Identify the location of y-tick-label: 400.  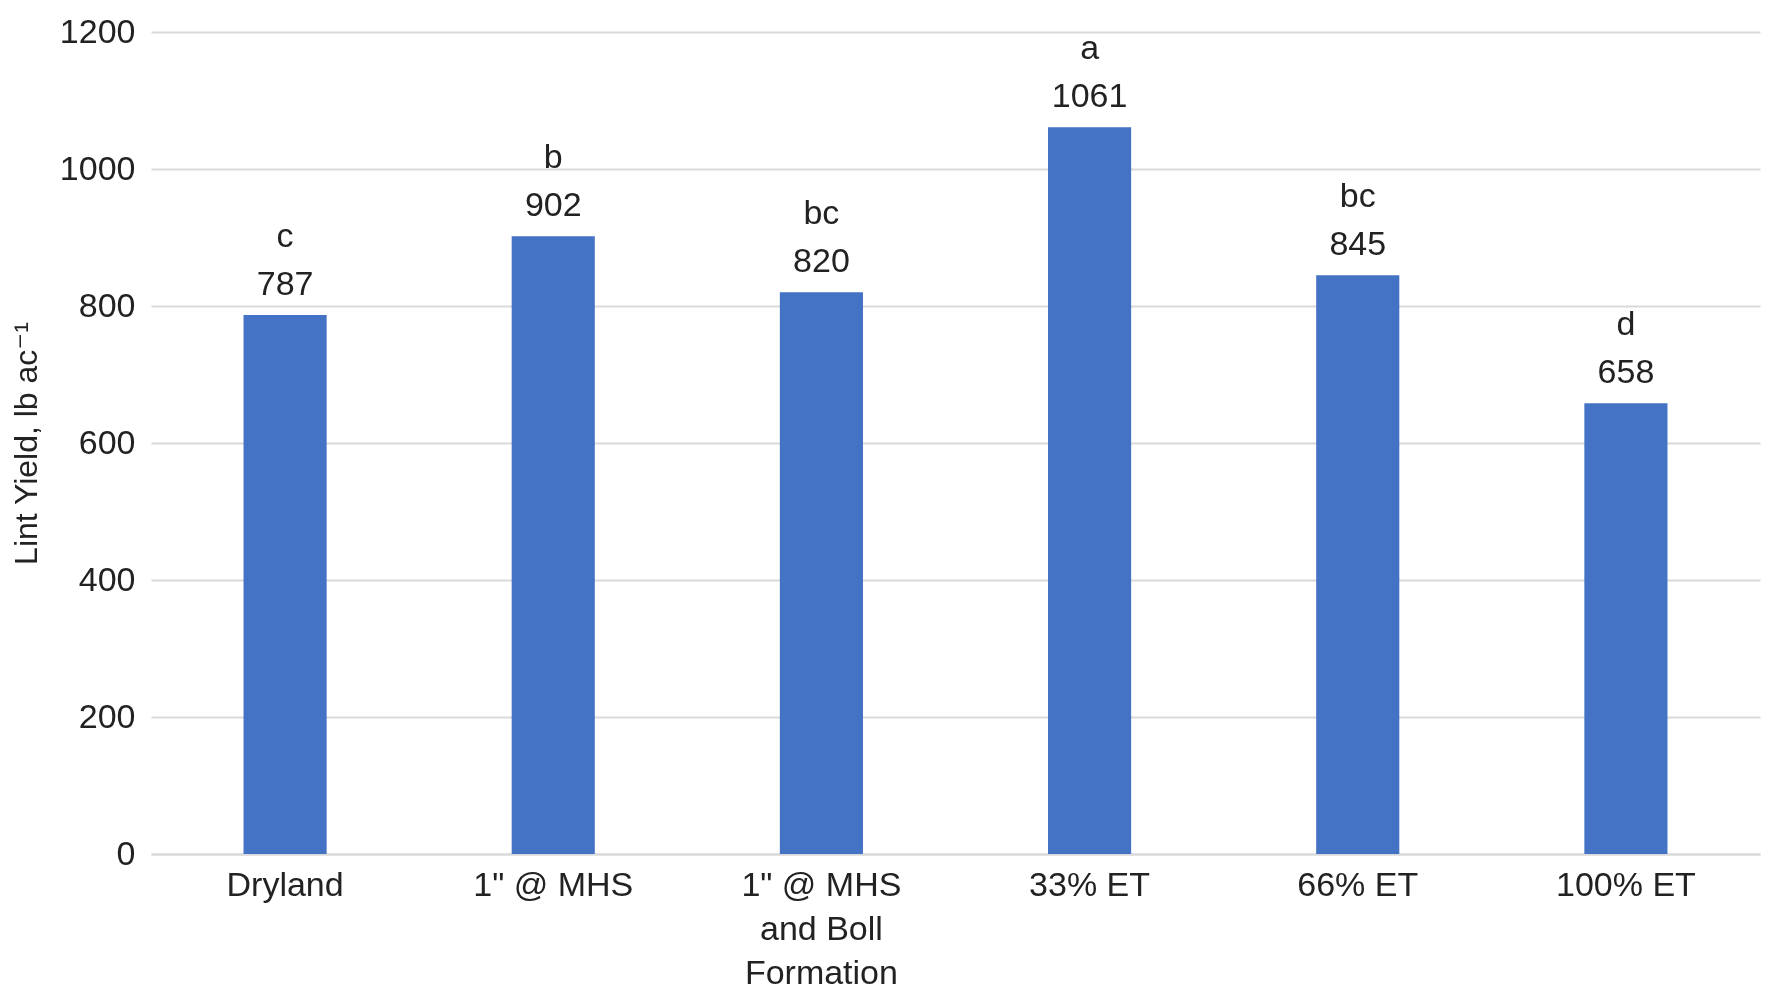
(107, 578).